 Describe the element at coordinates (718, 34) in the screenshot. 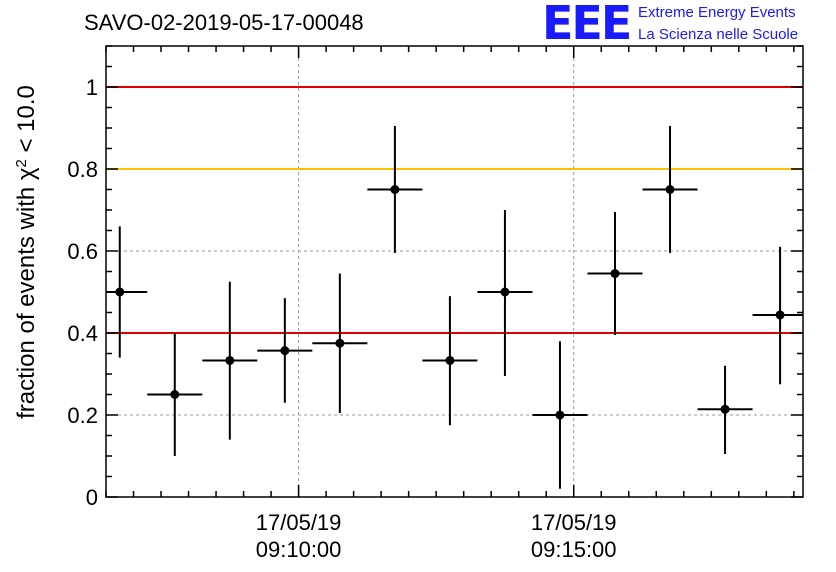

I see `logo-text-line2: La Scienza nelle Scuole` at that location.